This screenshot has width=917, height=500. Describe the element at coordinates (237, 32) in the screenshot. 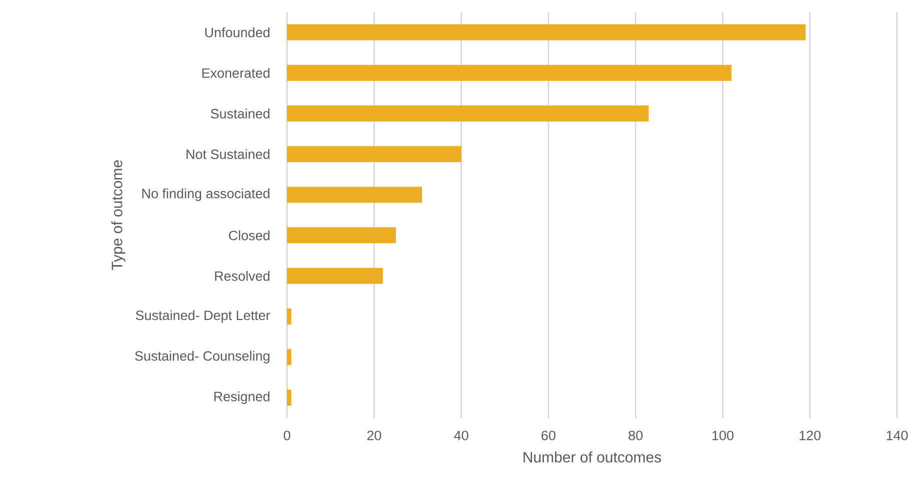

I see `y-tick-label: Unfounded` at that location.